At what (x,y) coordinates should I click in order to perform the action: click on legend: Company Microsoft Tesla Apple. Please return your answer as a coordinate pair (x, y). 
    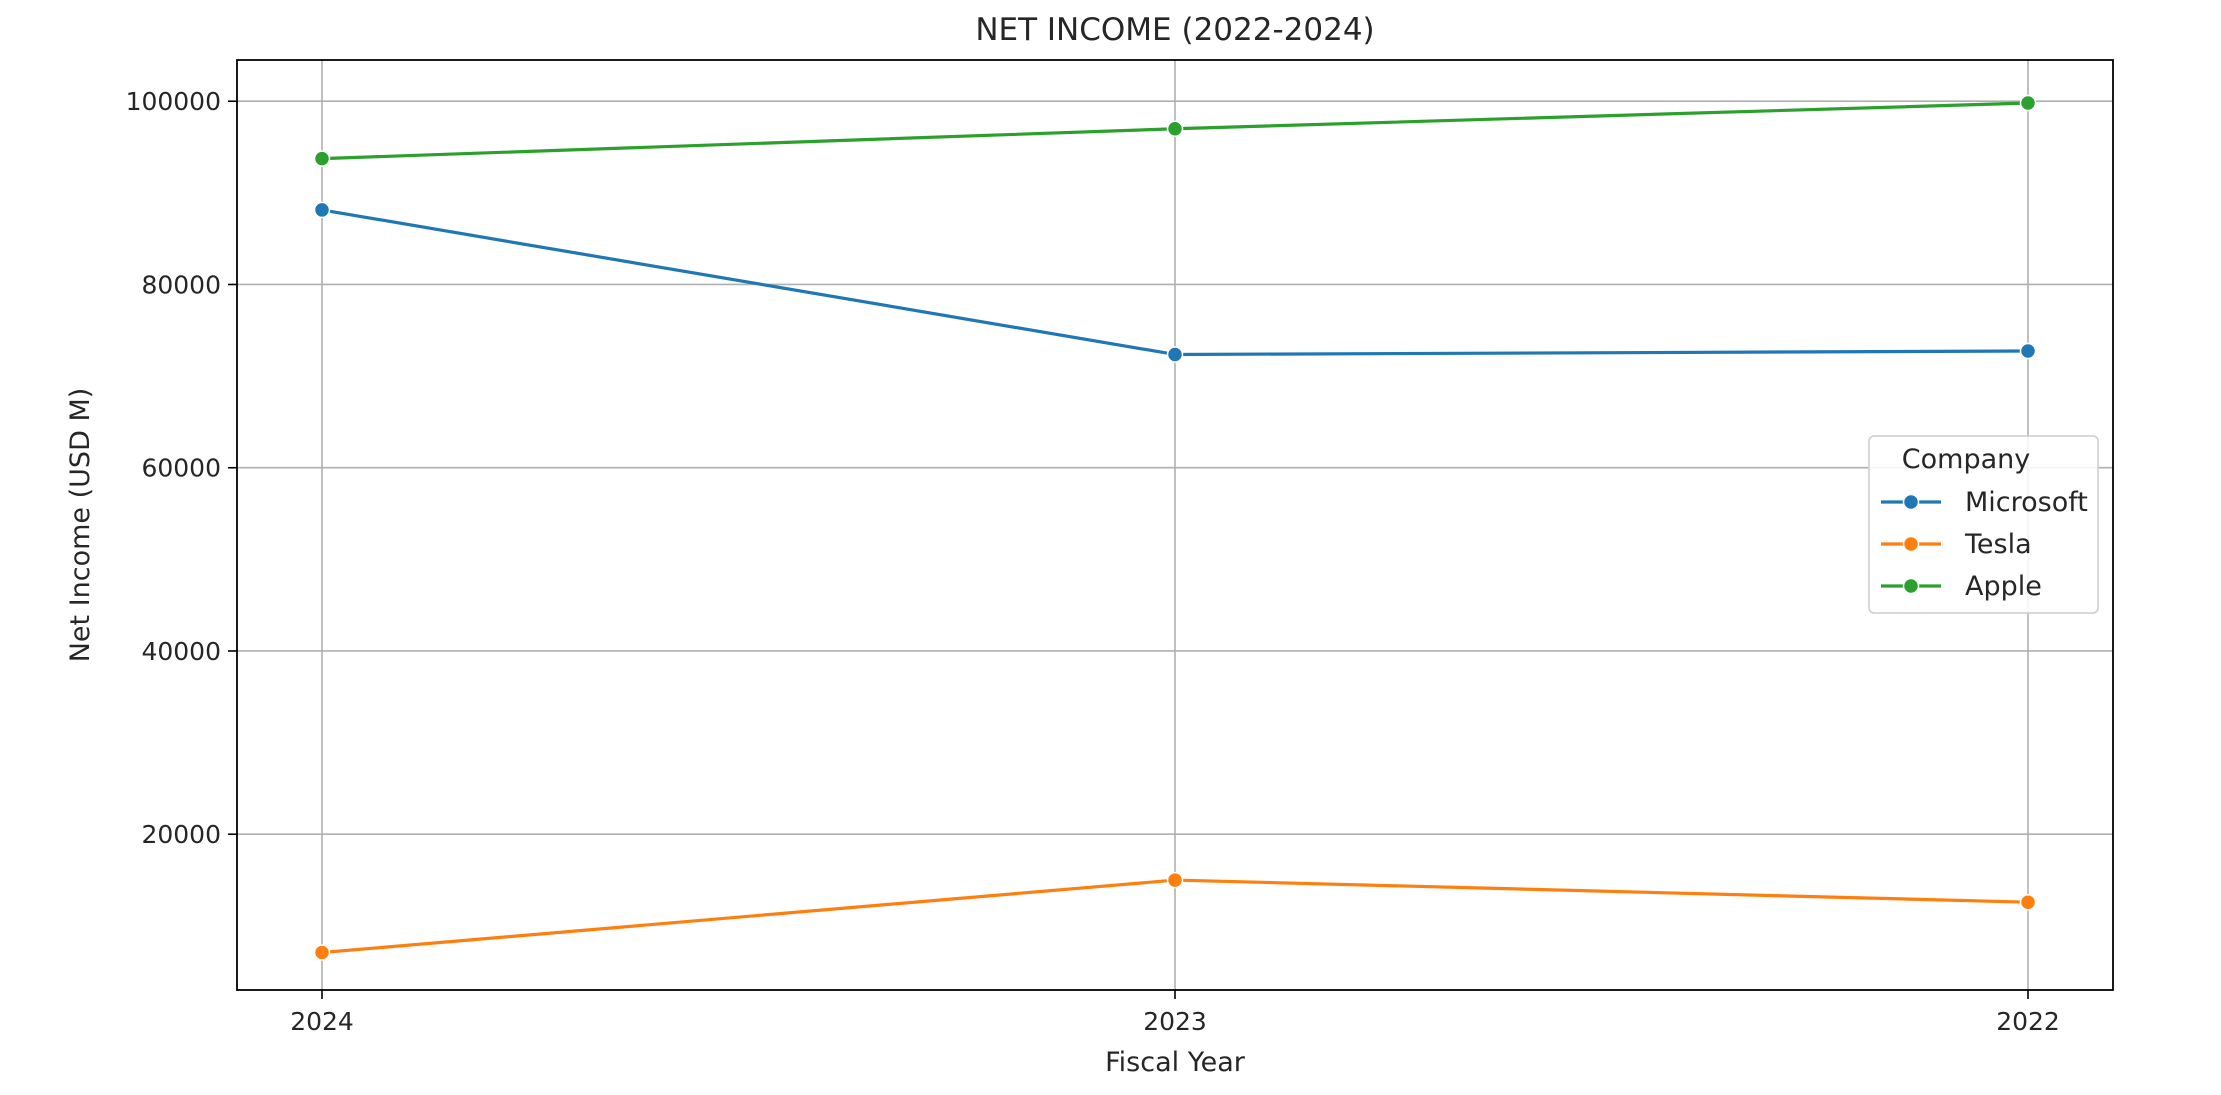
    Looking at the image, I should click on (1983, 524).